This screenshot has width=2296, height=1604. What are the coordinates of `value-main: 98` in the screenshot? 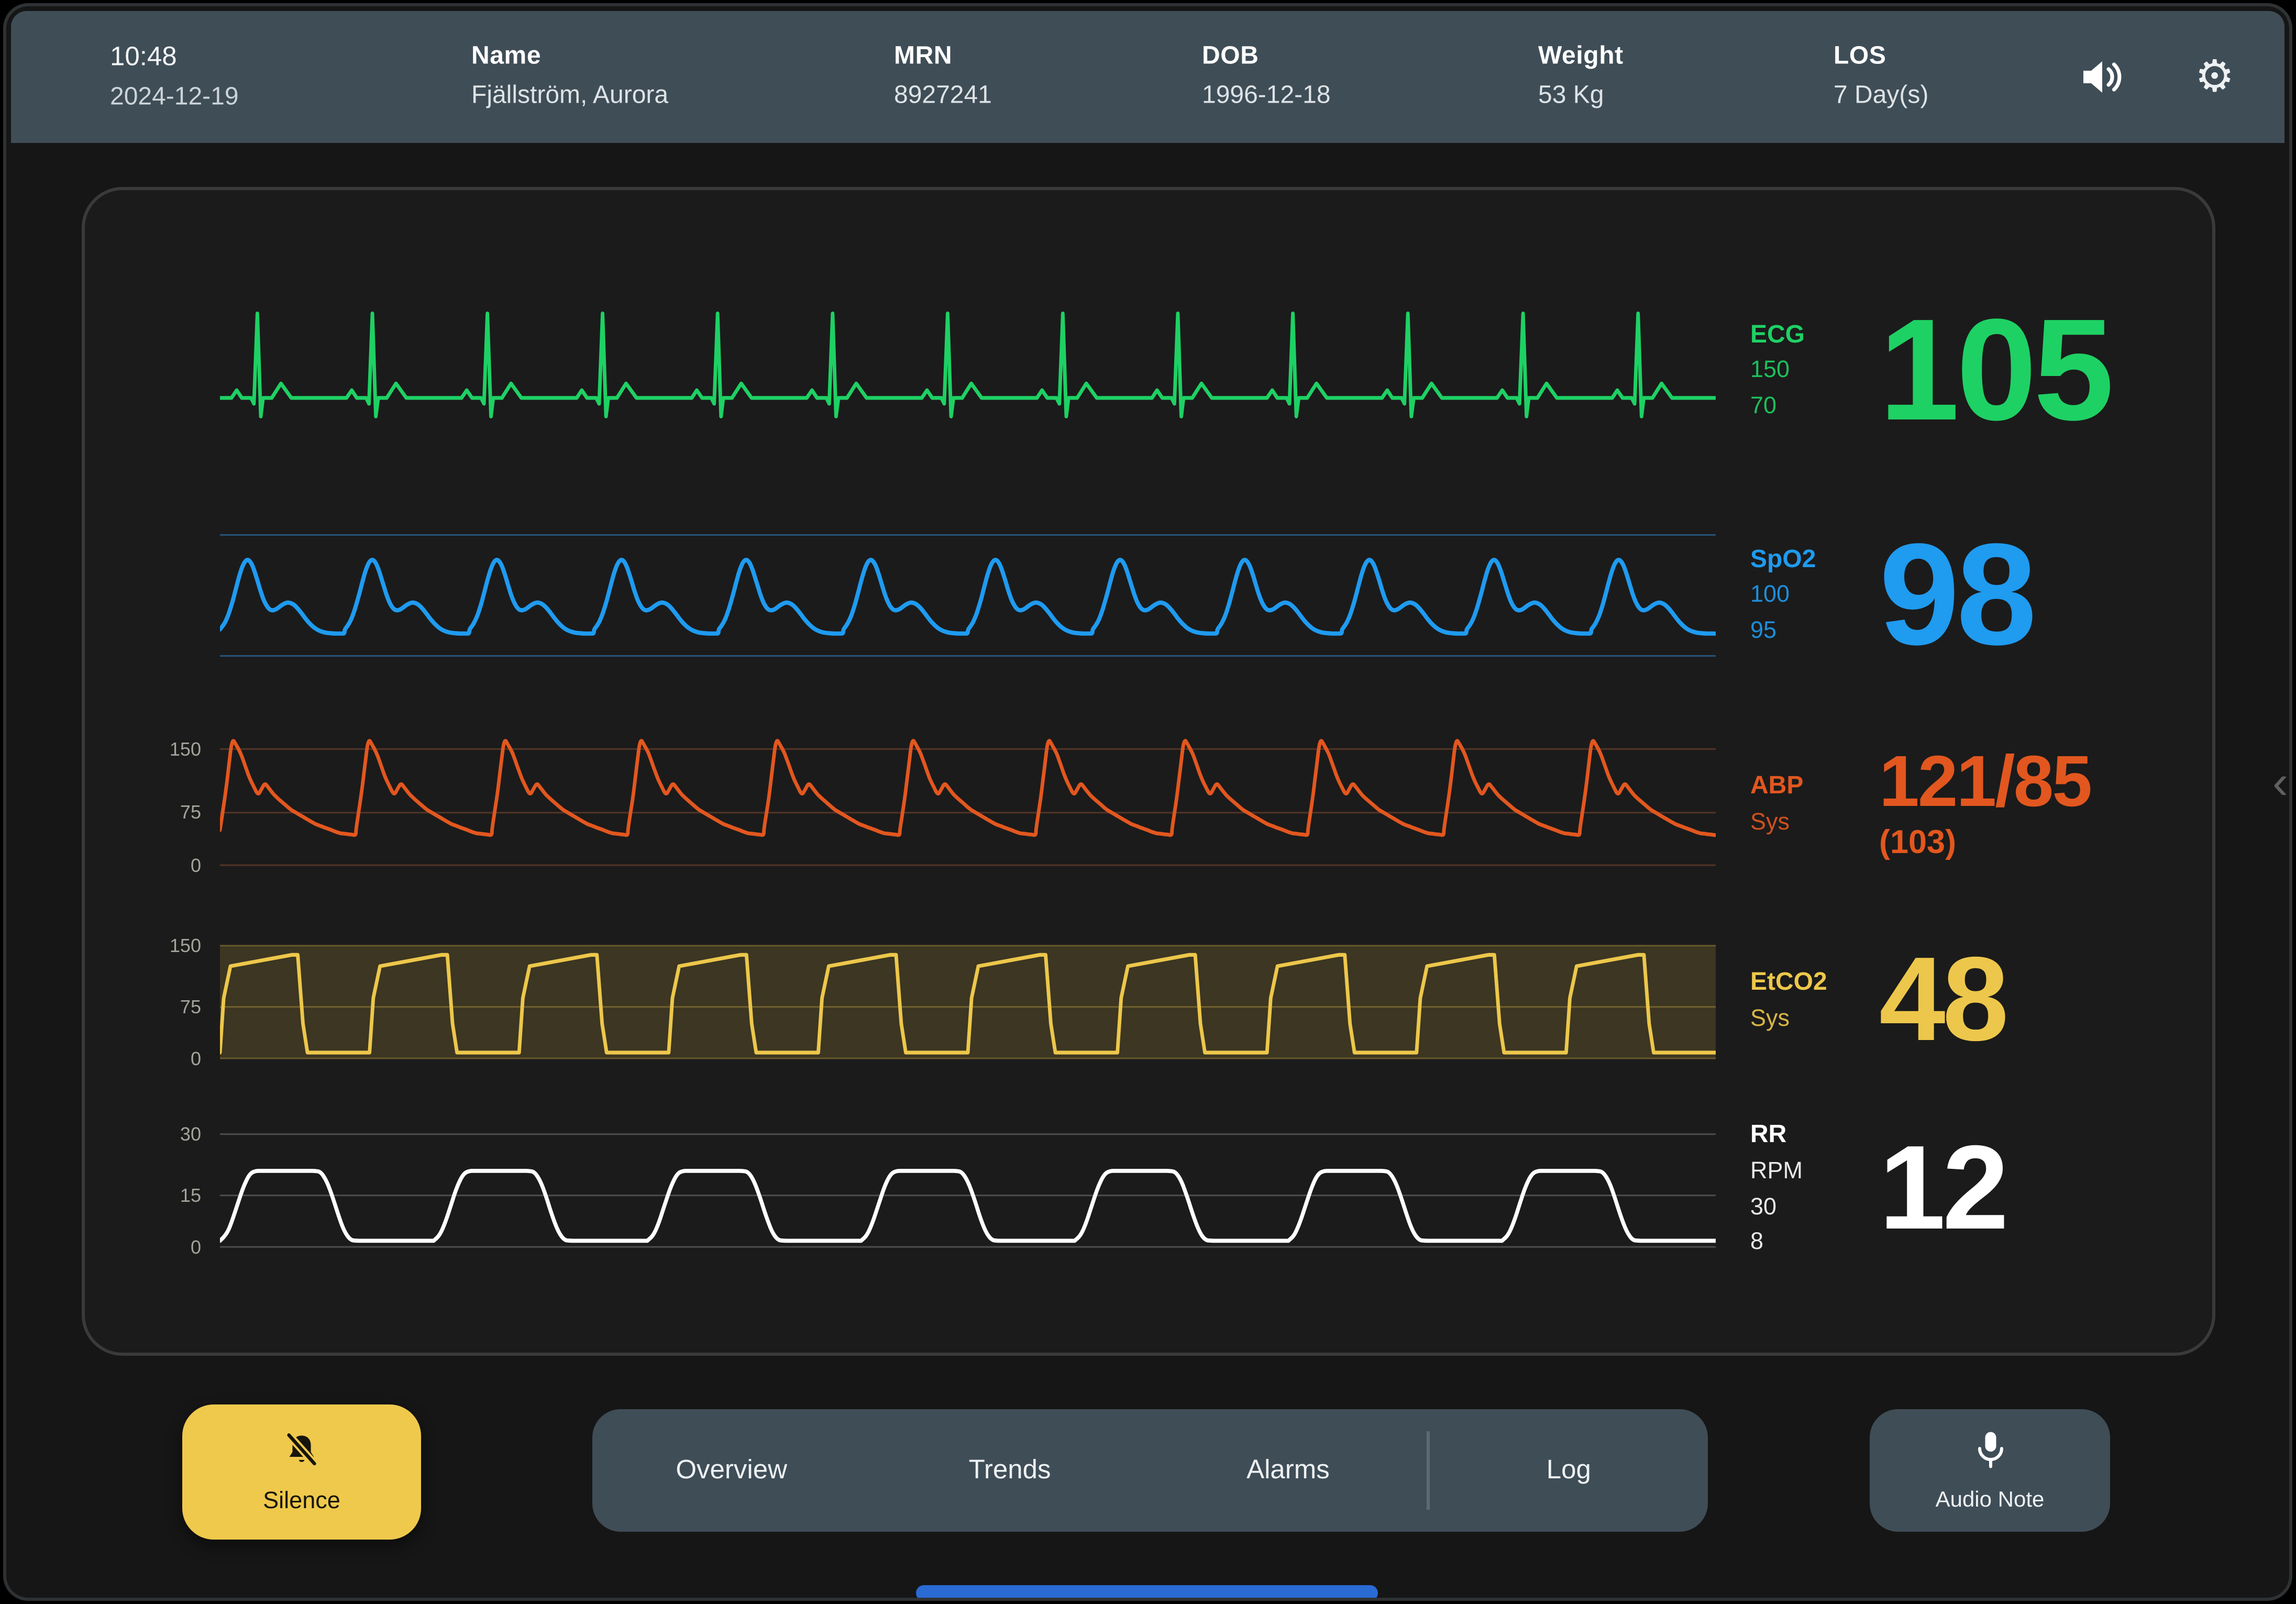 It's located at (1958, 594).